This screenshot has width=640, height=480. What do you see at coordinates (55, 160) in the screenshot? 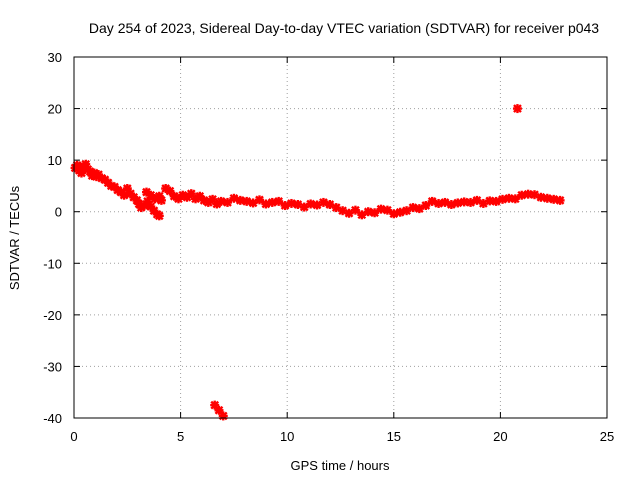
I see `y-tick-label: 10` at bounding box center [55, 160].